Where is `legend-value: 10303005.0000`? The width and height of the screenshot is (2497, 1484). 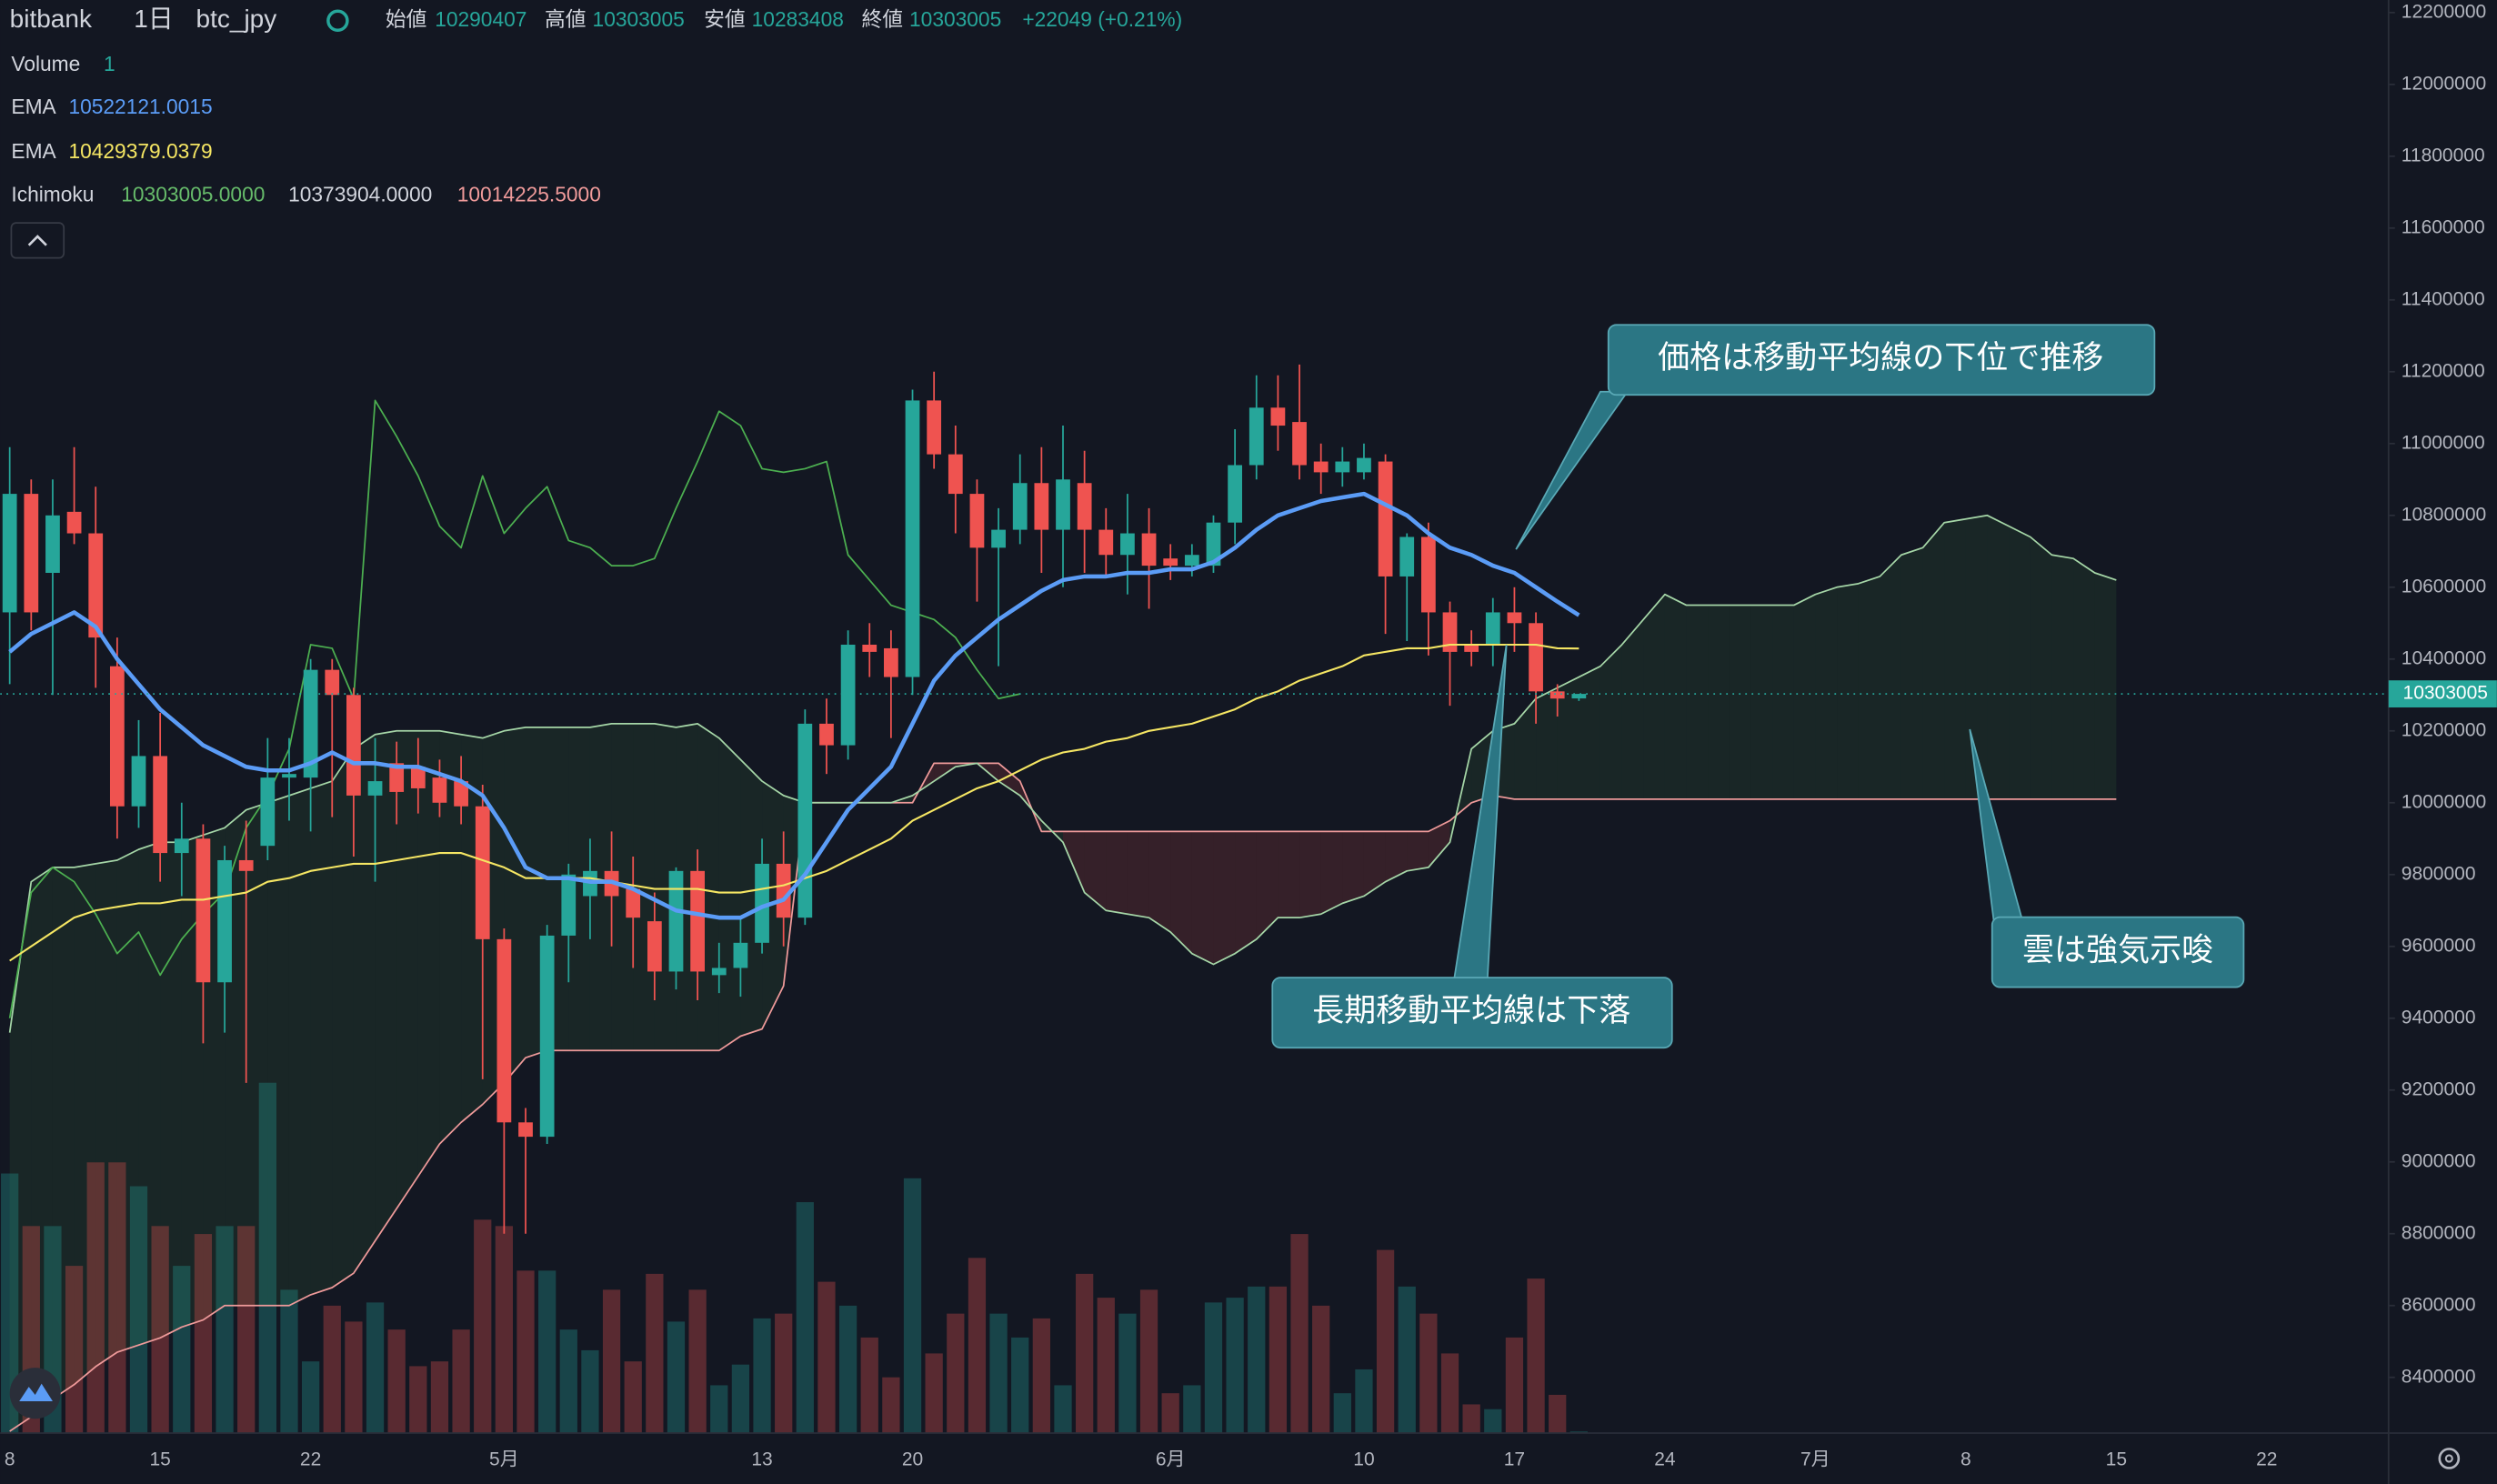
legend-value: 10303005.0000 is located at coordinates (193, 194).